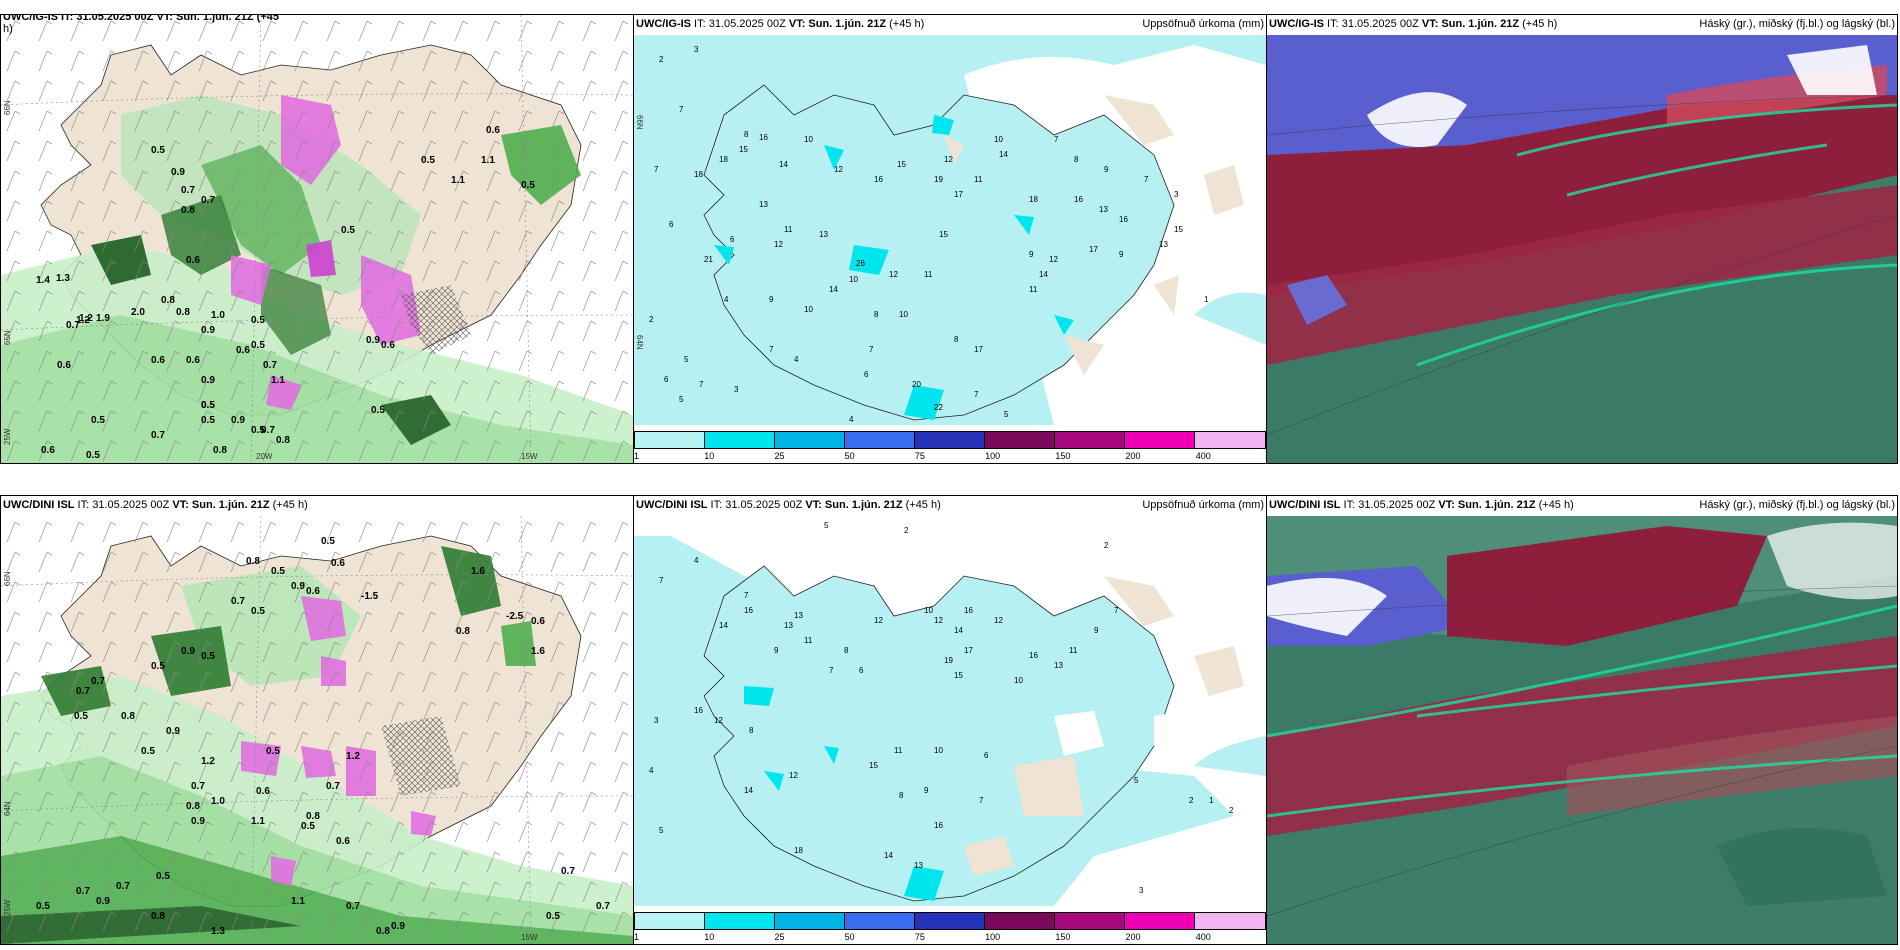  What do you see at coordinates (993, 937) in the screenshot?
I see `colorbar-label: 100` at bounding box center [993, 937].